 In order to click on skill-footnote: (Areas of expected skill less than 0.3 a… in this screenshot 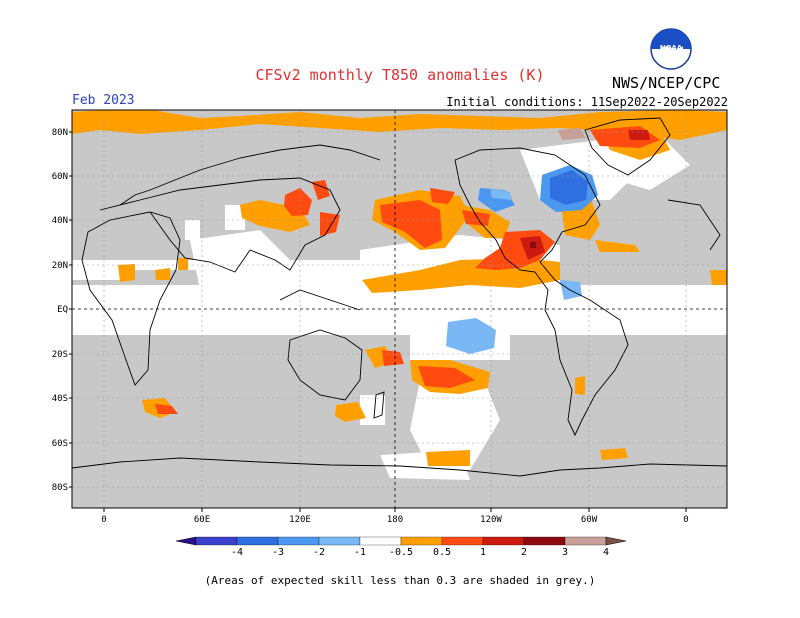, I will do `click(400, 580)`.